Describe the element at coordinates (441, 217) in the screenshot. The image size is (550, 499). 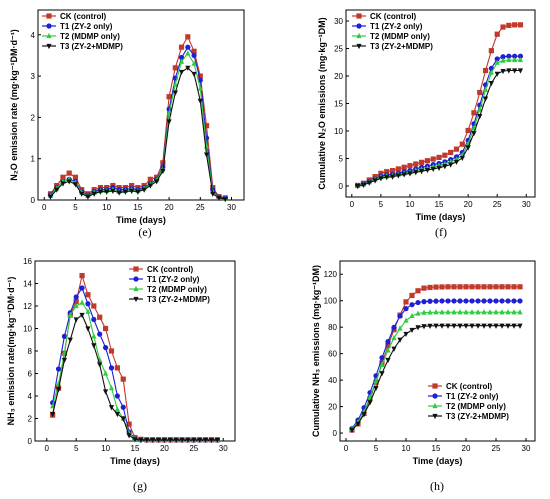
I see `x-axis-label: Time (days)` at that location.